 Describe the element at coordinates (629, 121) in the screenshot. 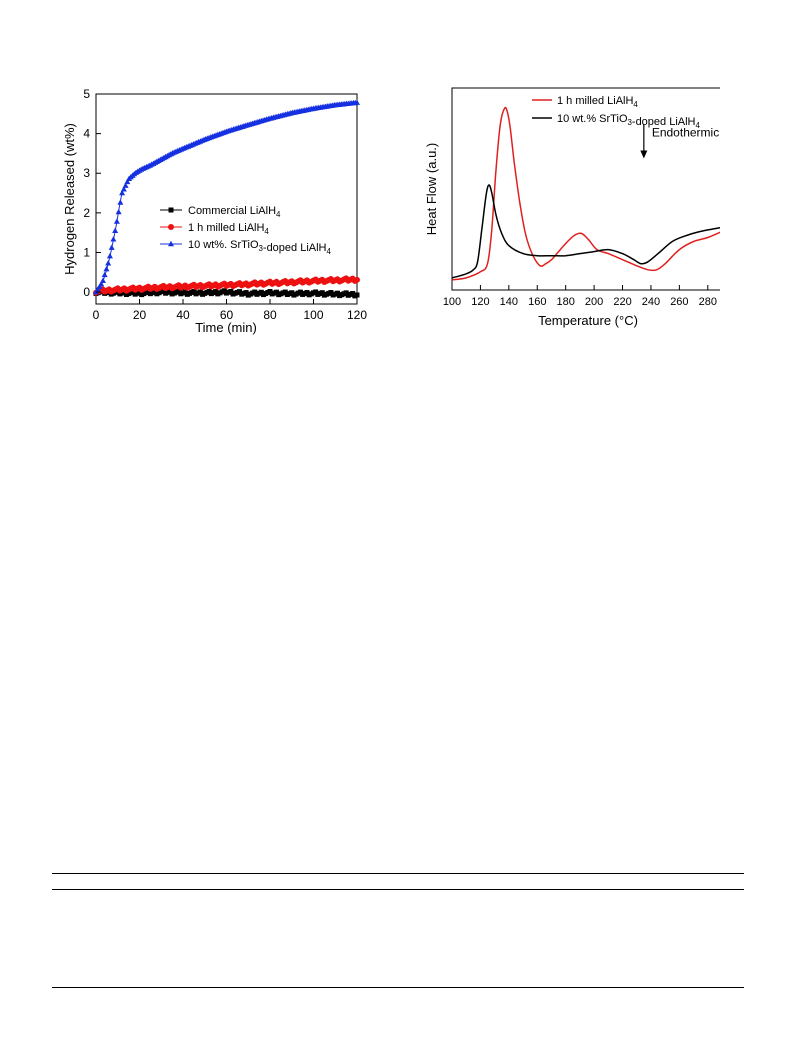

I see `legend-label: 10 wt.% SrTiO3-doped LiAlH4` at that location.